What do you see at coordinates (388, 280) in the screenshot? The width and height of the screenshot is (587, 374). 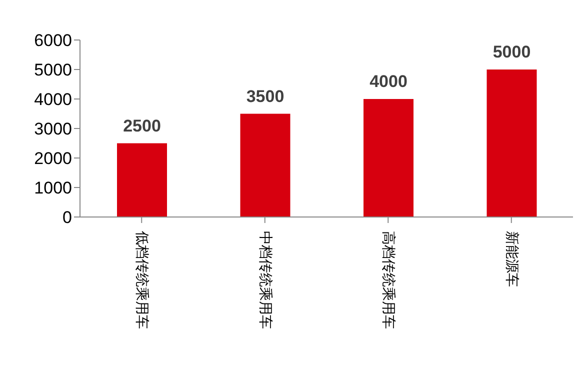 I see `x-tick-label: 高档传统乘用车` at bounding box center [388, 280].